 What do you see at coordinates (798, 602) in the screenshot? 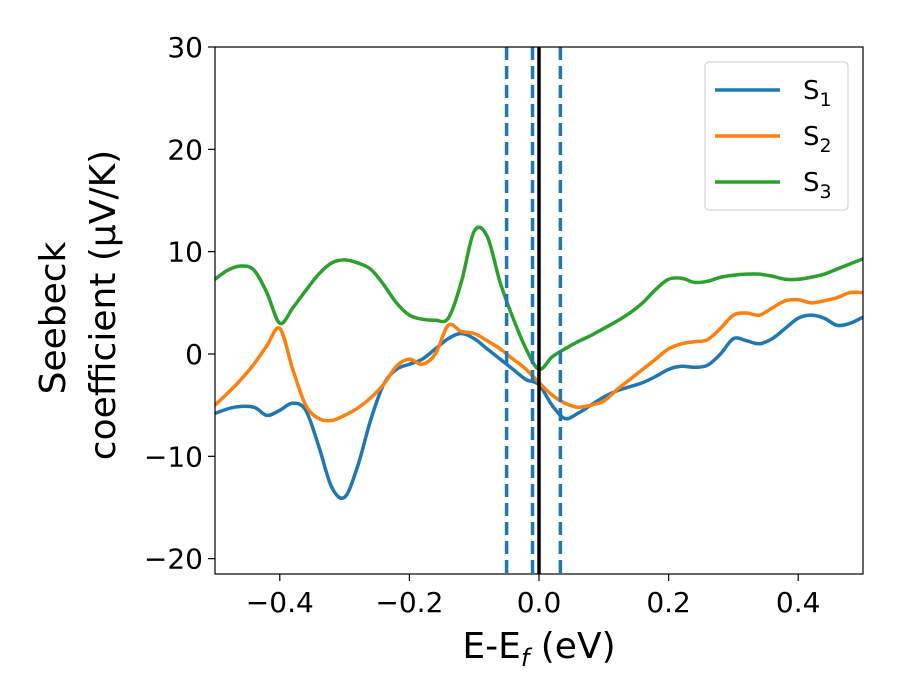
I see `x-tick-label: 0.4` at bounding box center [798, 602].